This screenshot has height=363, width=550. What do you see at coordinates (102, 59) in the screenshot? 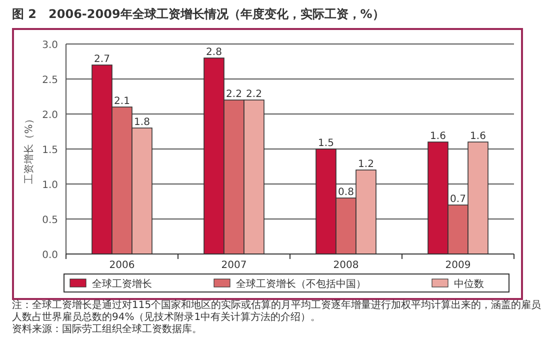
I see `data-label: 2.7` at bounding box center [102, 59].